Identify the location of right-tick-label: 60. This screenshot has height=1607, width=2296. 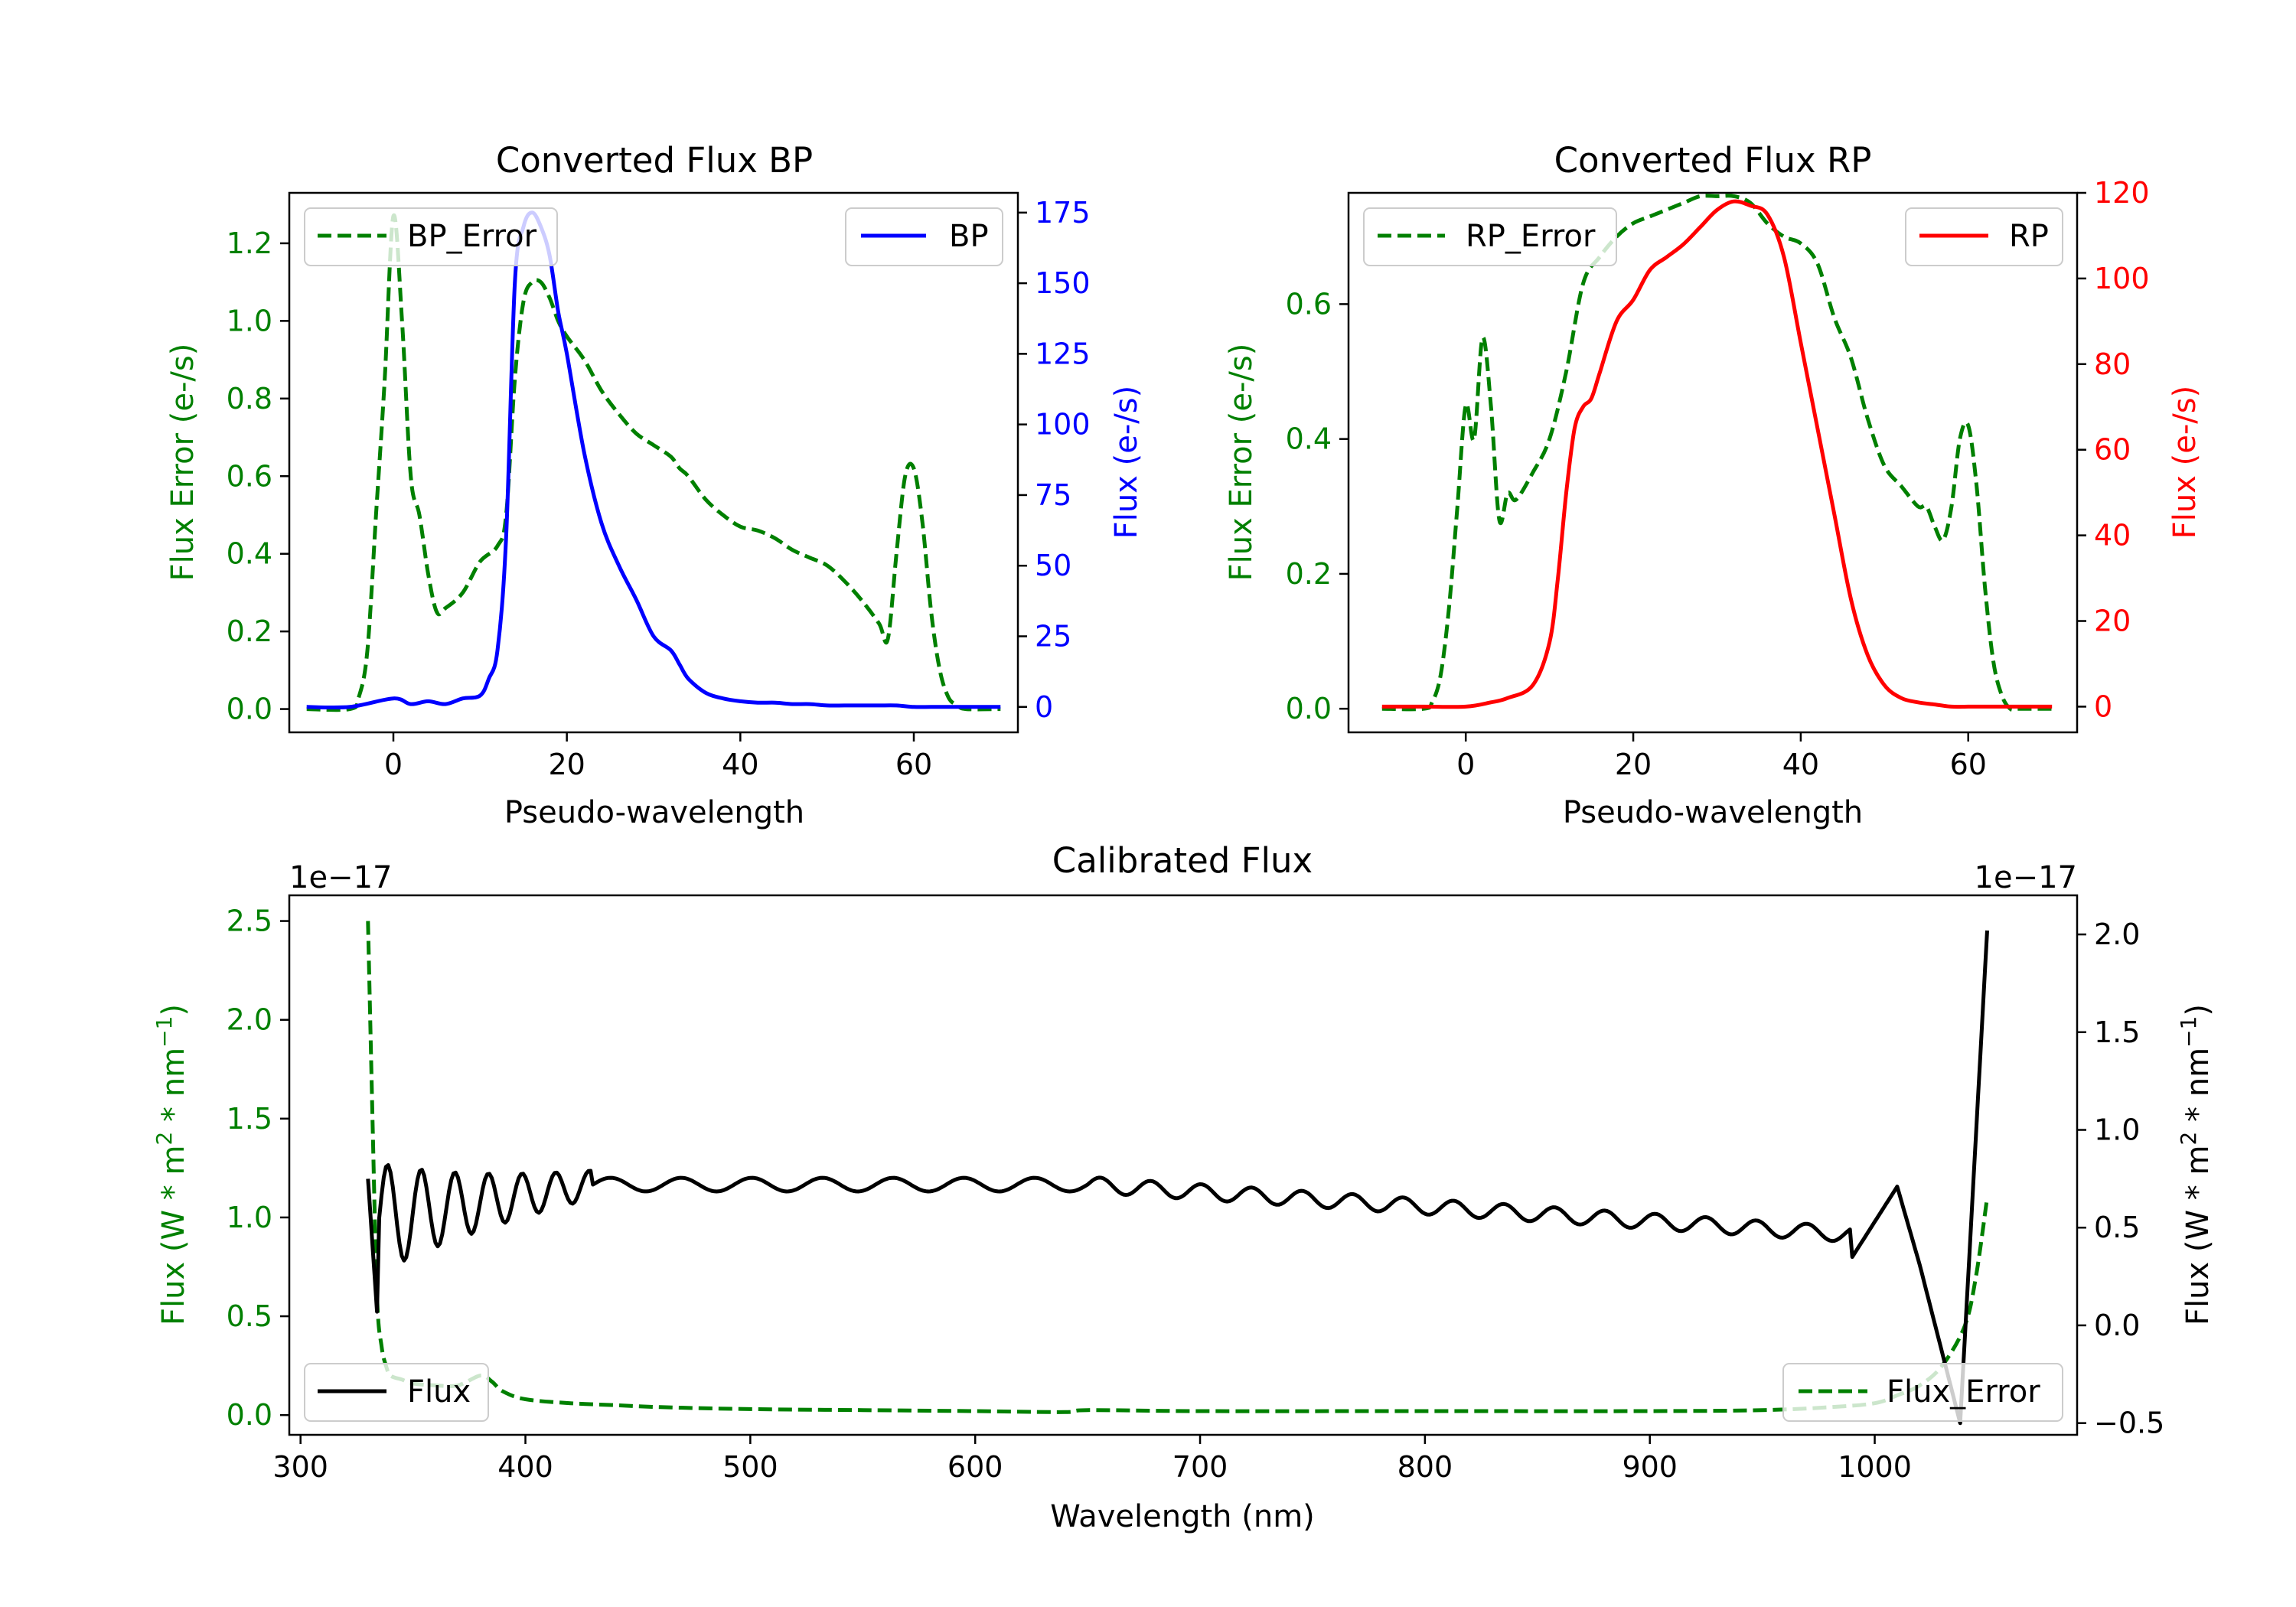
(2112, 450).